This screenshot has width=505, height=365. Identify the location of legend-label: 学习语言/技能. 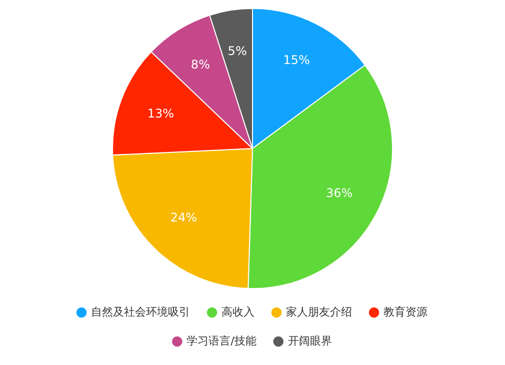
(221, 341).